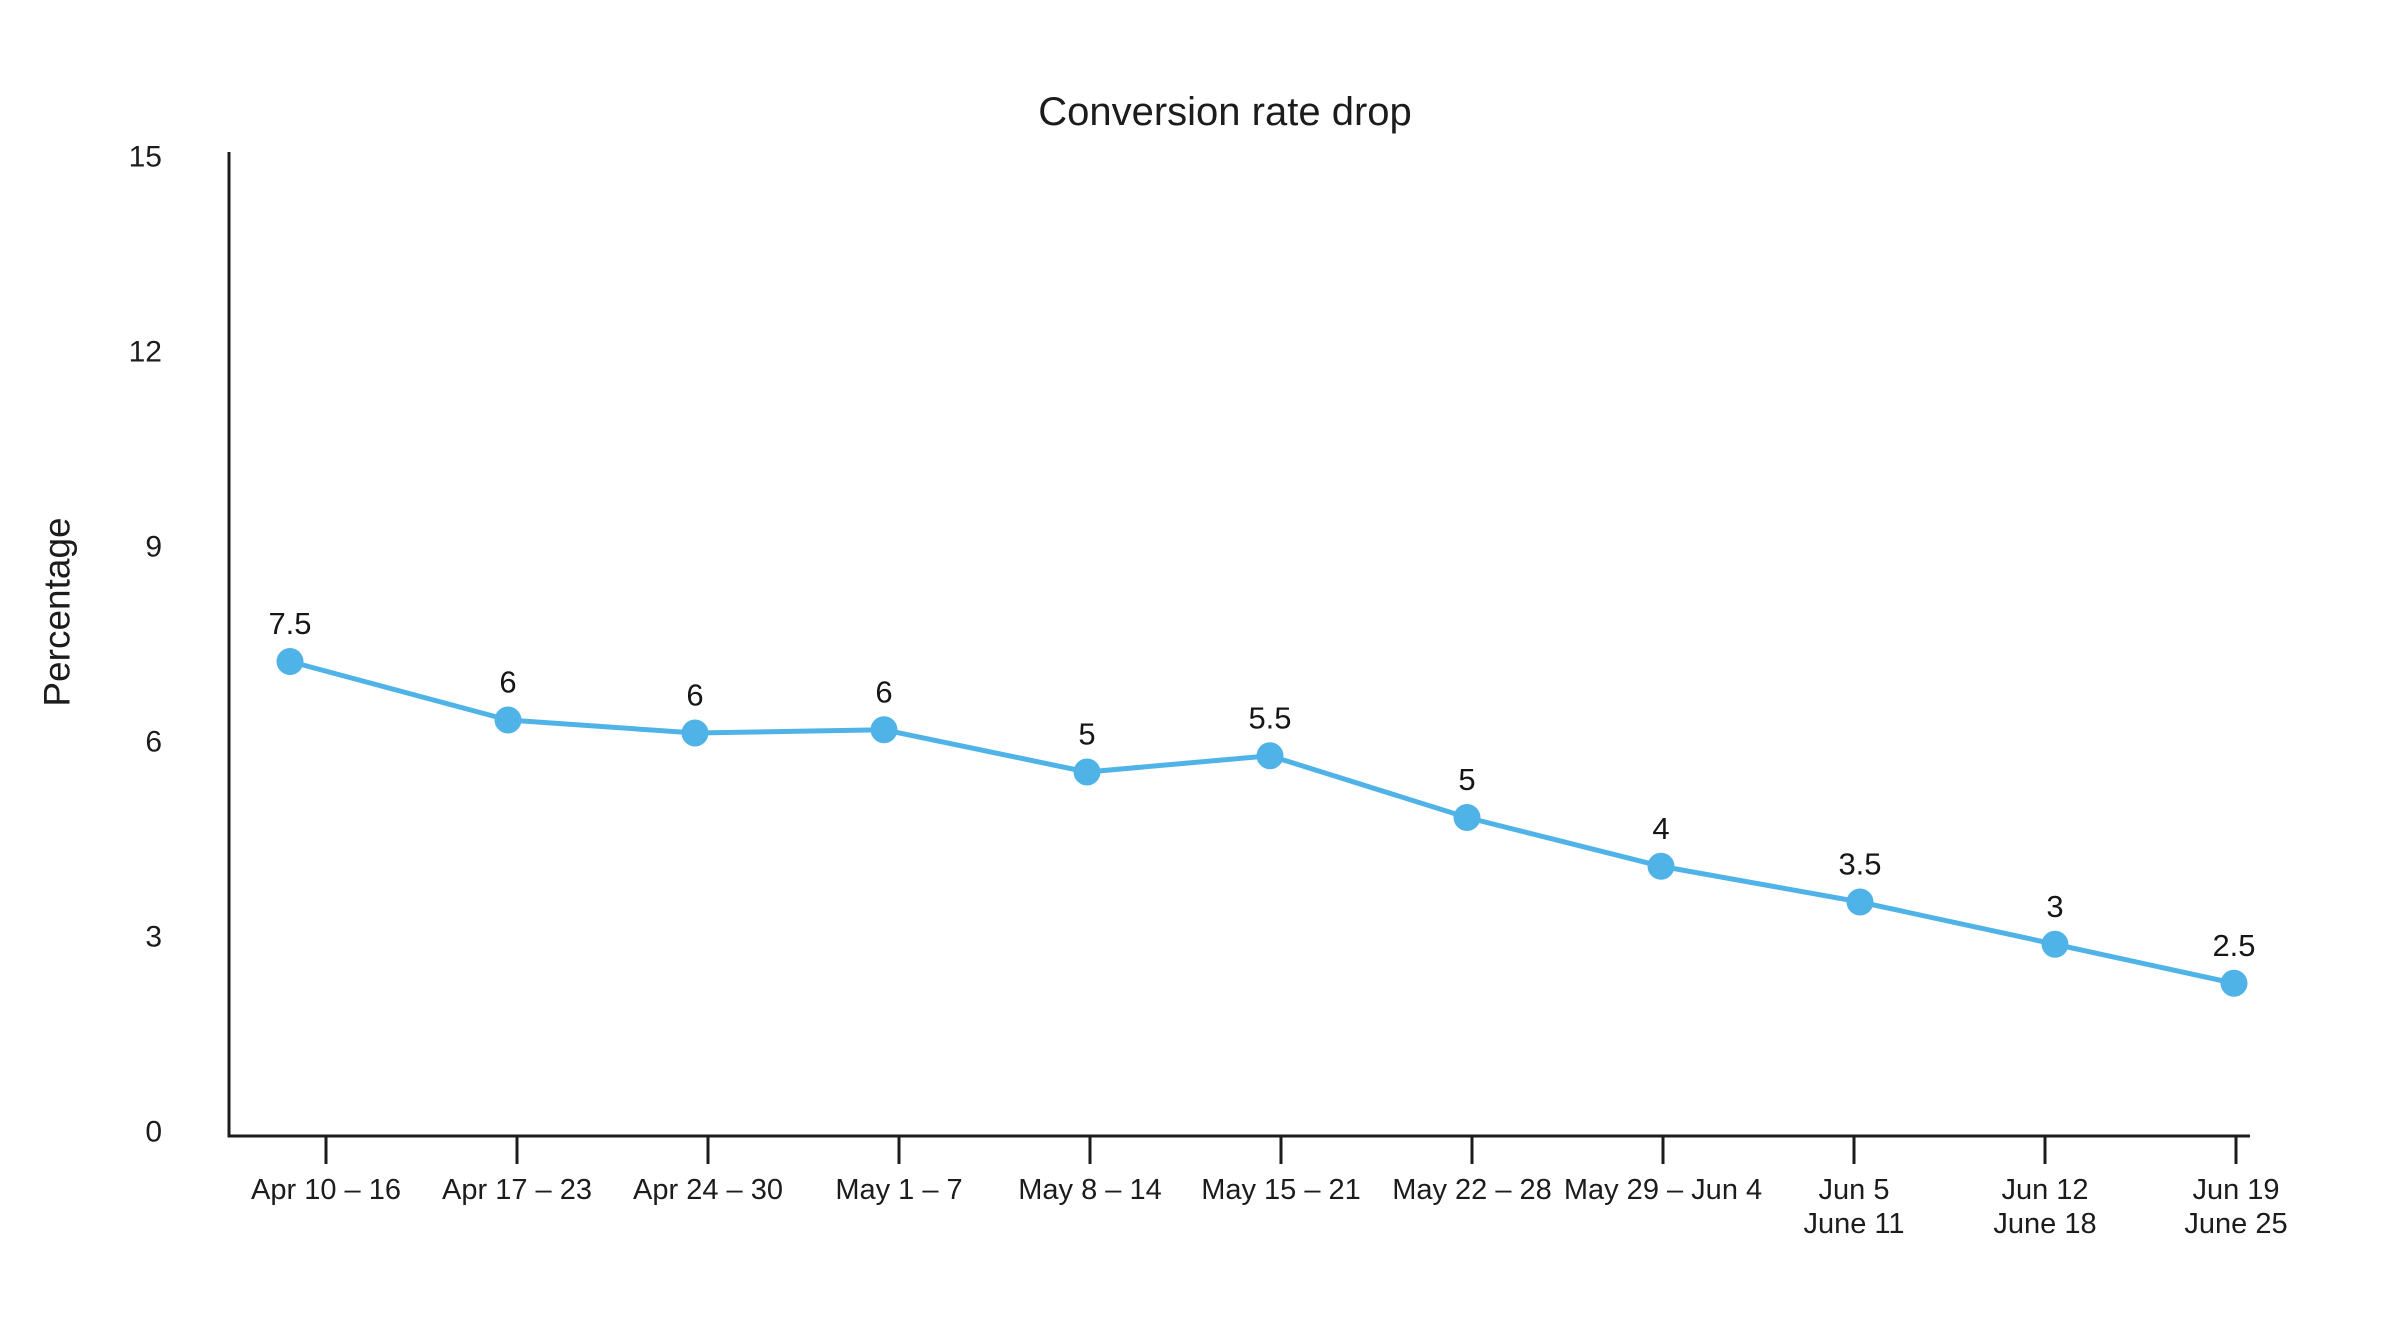 The width and height of the screenshot is (2392, 1326). Describe the element at coordinates (2235, 1224) in the screenshot. I see `x-tick-label: June 25` at that location.